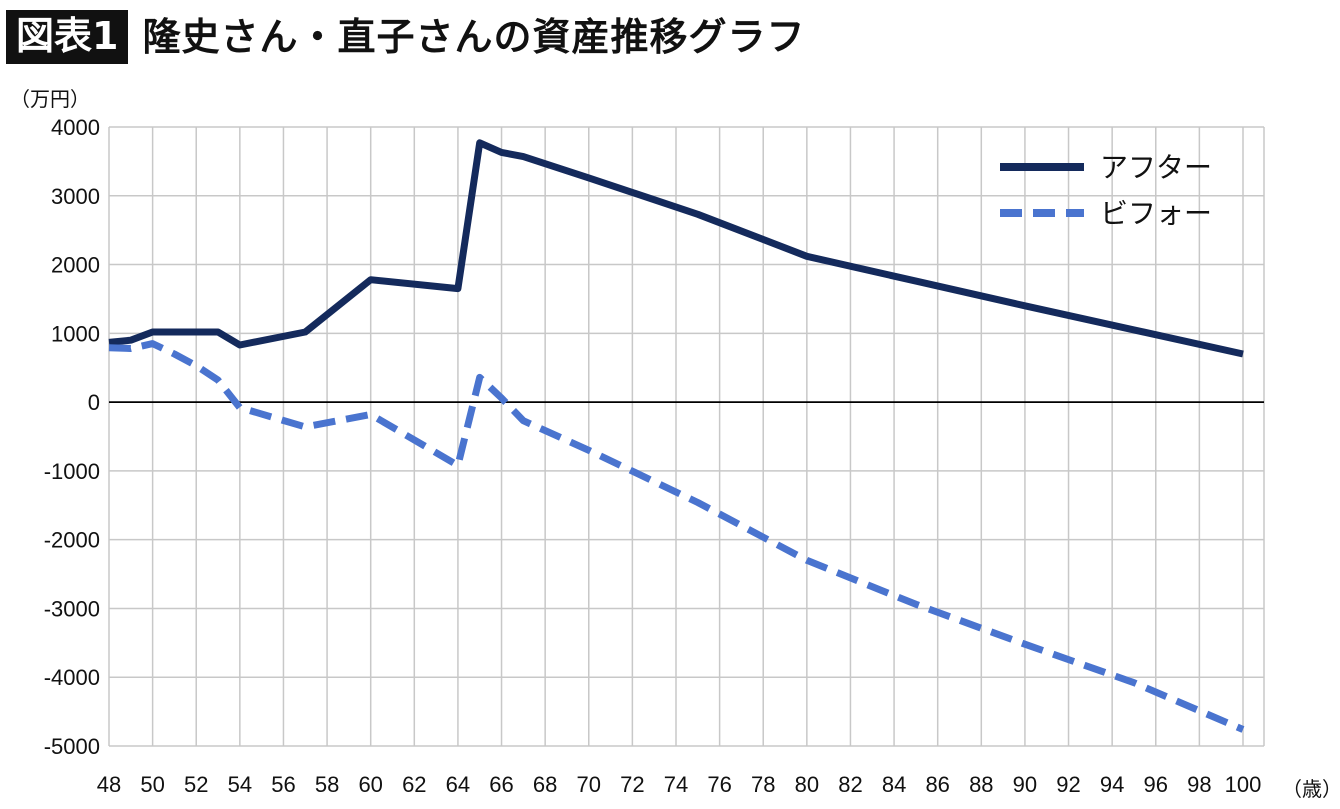  Describe the element at coordinates (763, 784) in the screenshot. I see `x-tick-label: 78` at that location.